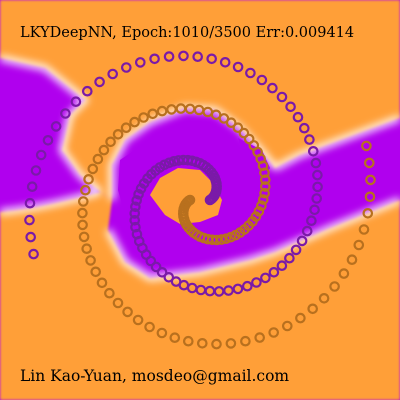  I want to click on class-b-region-core, so click(186, 196).